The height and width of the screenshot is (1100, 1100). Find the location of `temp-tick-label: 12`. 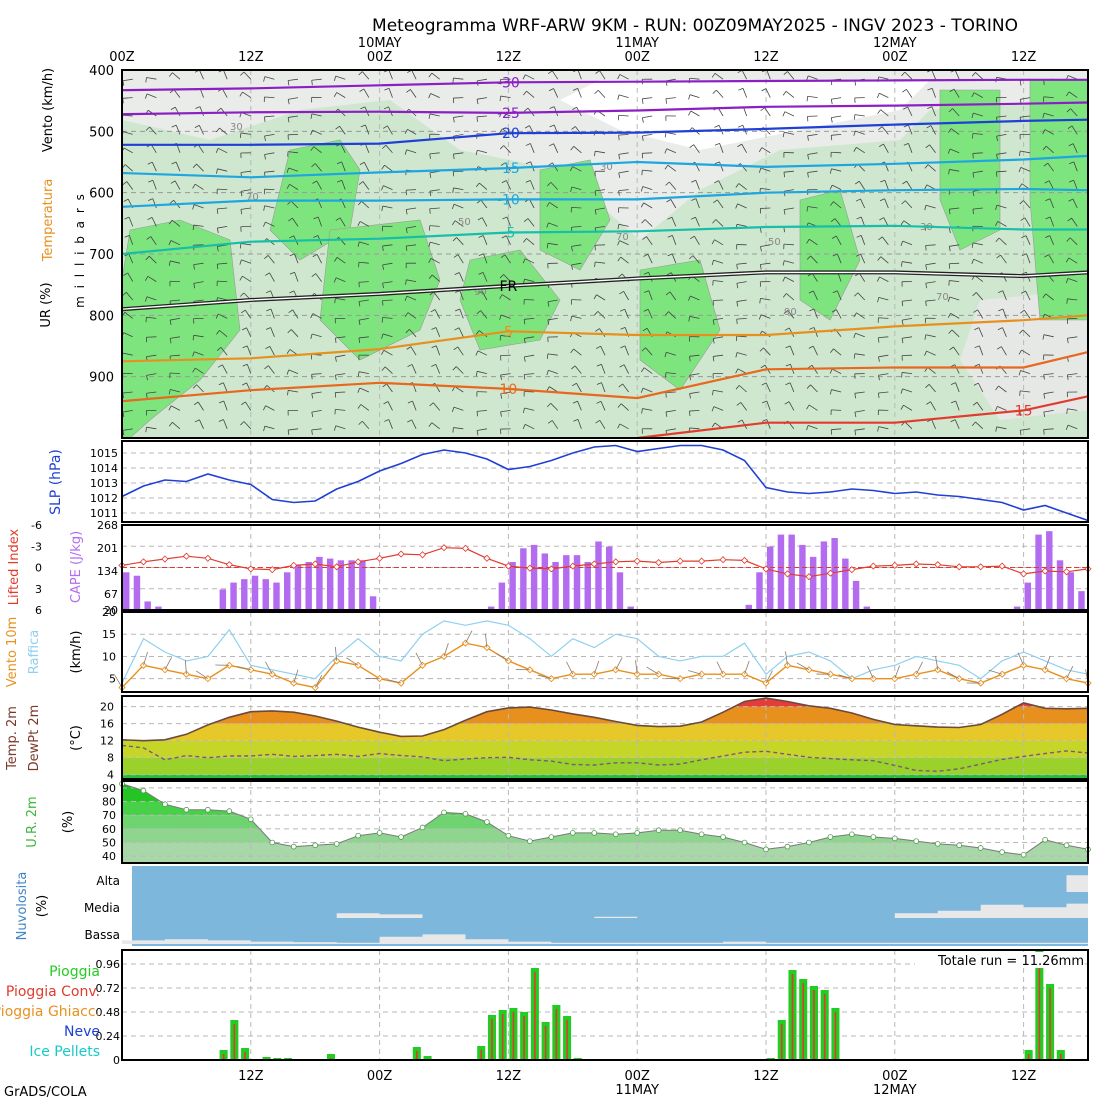

temp-tick-label: 12 is located at coordinates (107, 741).